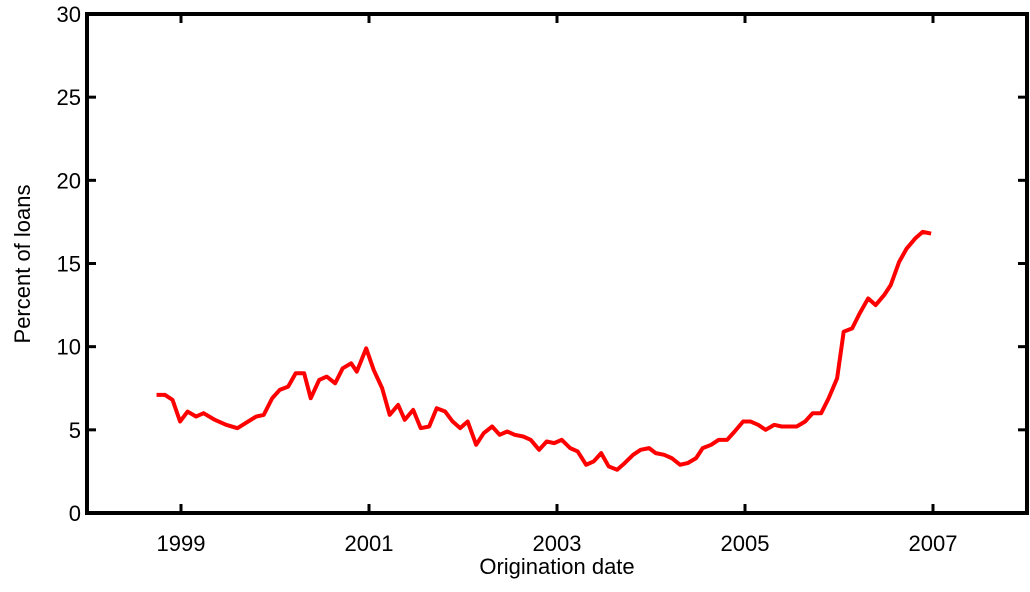 The height and width of the screenshot is (592, 1030). Describe the element at coordinates (181, 543) in the screenshot. I see `x-tick-label: 1999` at that location.